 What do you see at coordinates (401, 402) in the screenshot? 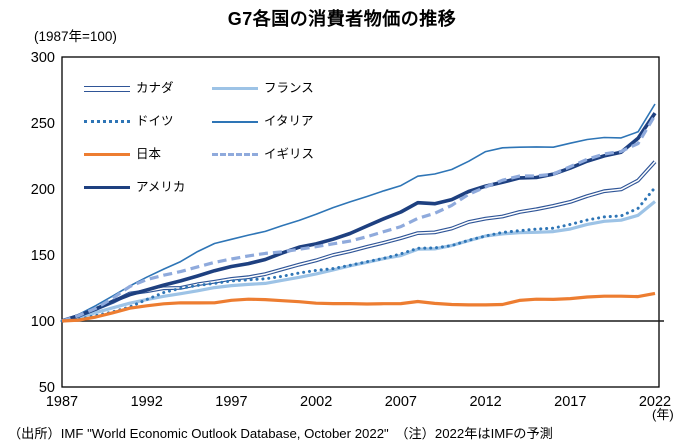
I see `x-tick-label: 2007` at bounding box center [401, 402].